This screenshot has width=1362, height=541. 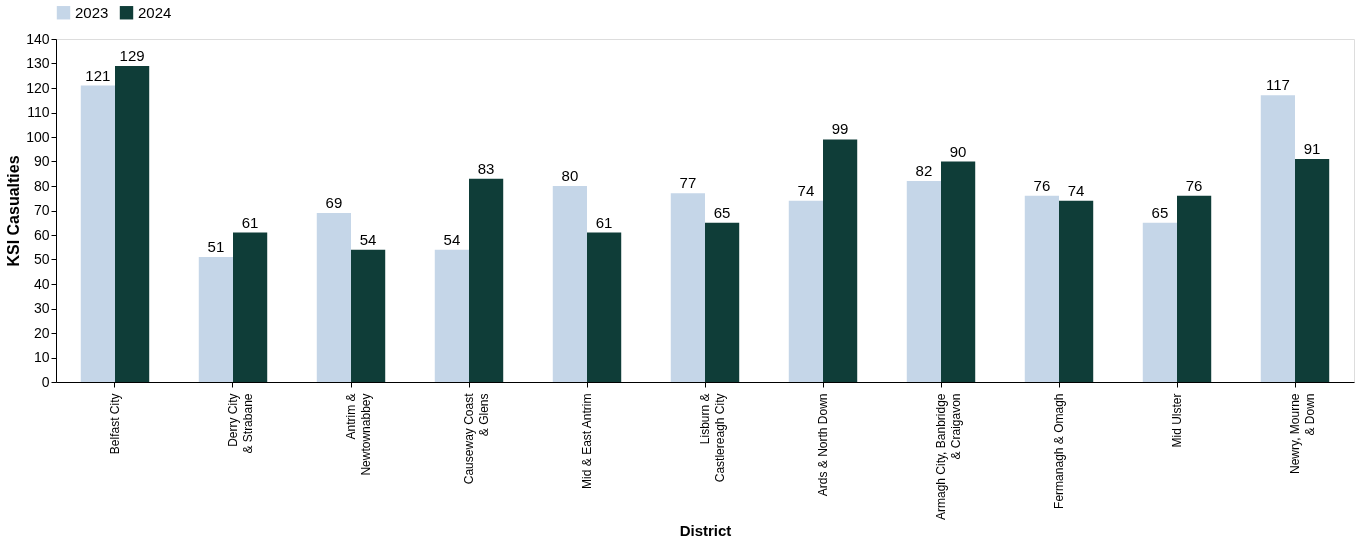 What do you see at coordinates (358, 434) in the screenshot?
I see `x-tick-label: Antrim & Newtownabbey` at bounding box center [358, 434].